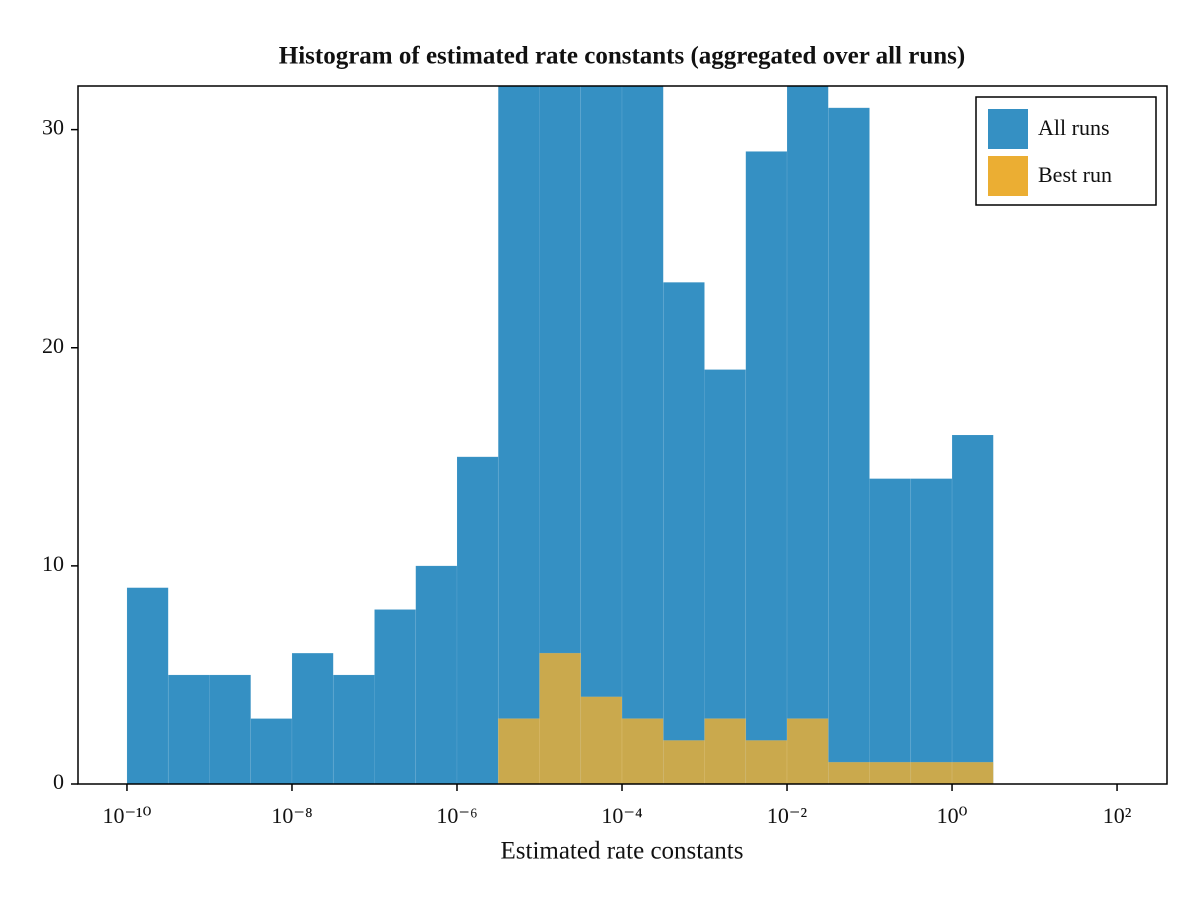 The image size is (1200, 900). What do you see at coordinates (456, 815) in the screenshot?
I see `x-tick-label: 10⁻⁶` at bounding box center [456, 815].